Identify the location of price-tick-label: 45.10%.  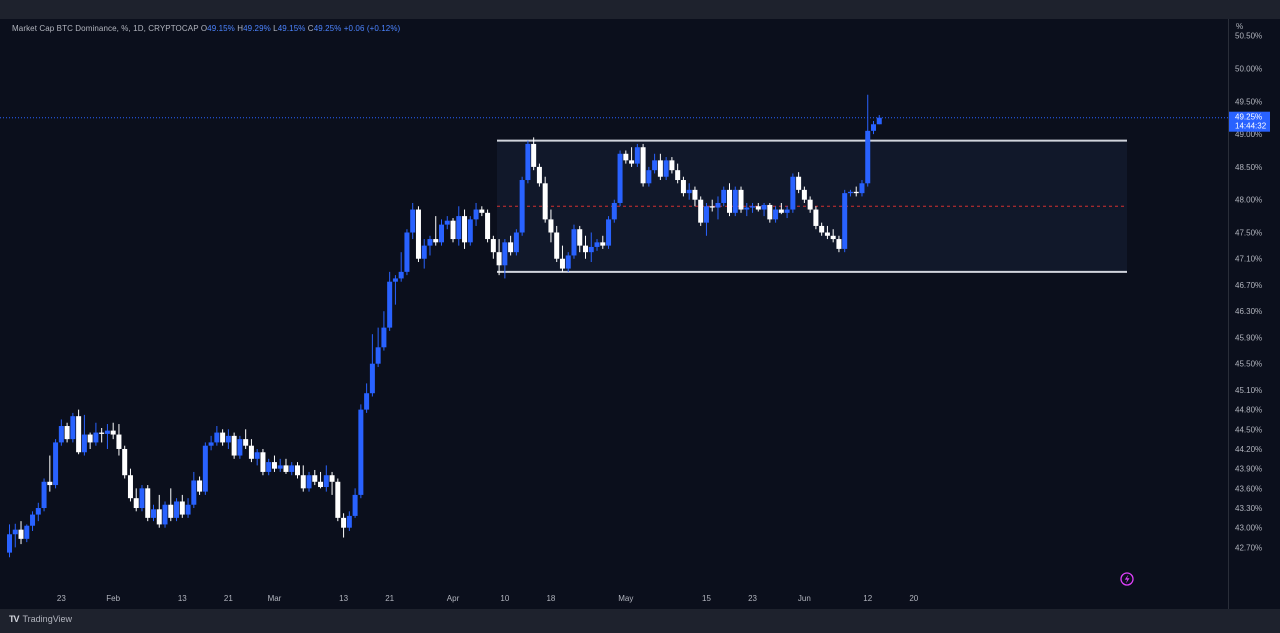
(1248, 390).